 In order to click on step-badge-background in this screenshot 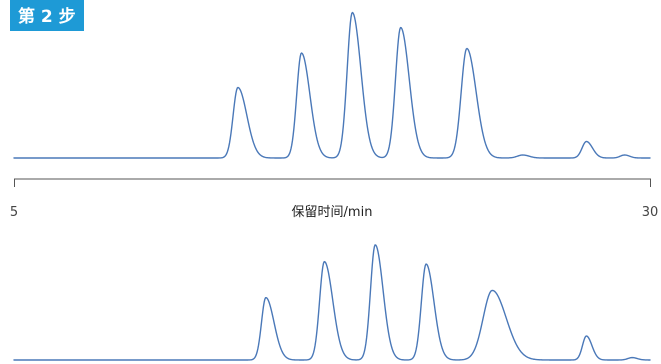, I will do `click(47, 15)`.